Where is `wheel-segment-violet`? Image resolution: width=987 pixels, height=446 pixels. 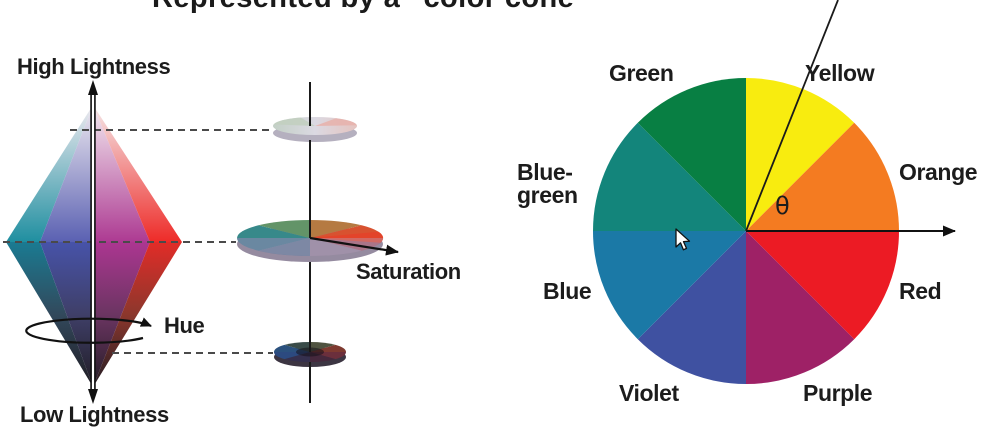
wheel-segment-violet is located at coordinates (691, 308).